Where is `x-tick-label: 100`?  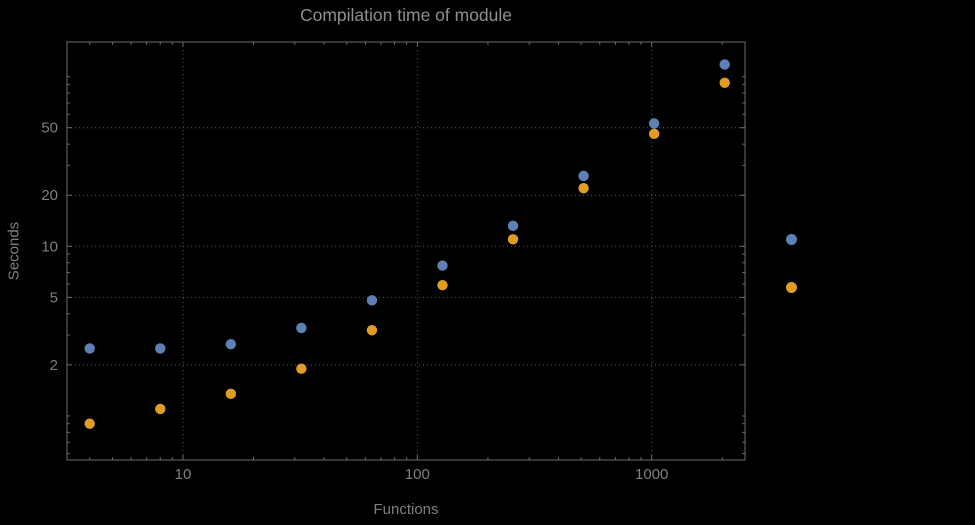
x-tick-label: 100 is located at coordinates (417, 474).